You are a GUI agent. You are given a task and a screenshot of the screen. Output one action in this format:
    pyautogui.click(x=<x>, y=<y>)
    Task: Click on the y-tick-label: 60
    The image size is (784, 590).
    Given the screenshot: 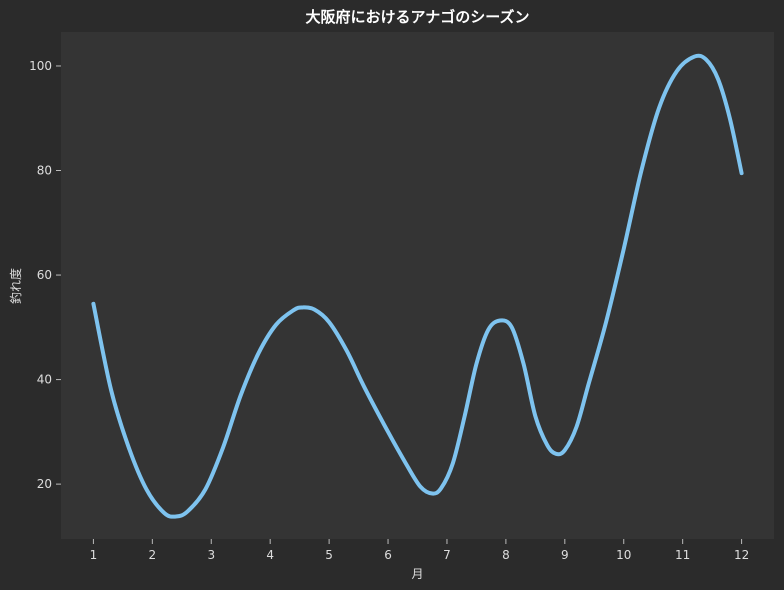 What is the action you would take?
    pyautogui.click(x=44, y=275)
    